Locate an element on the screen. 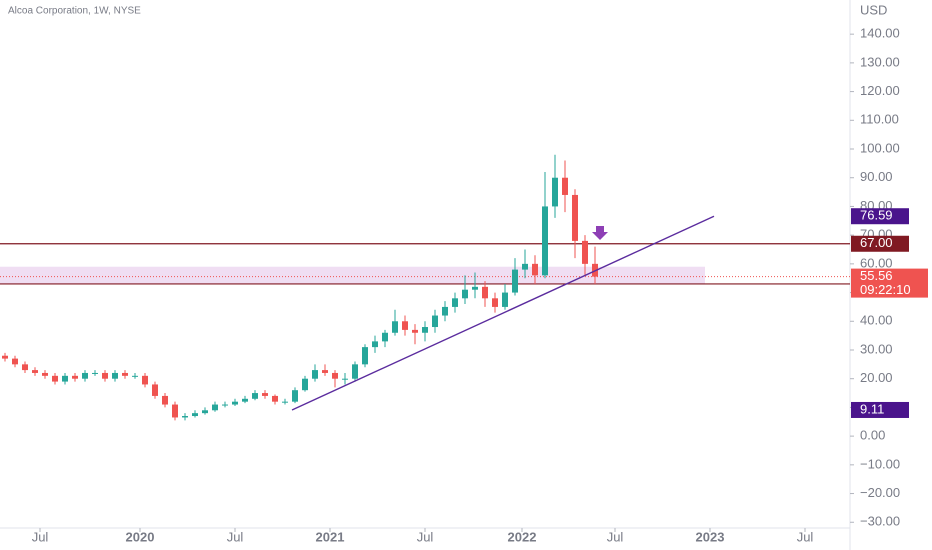  y-tick-label: 140.00 is located at coordinates (880, 33).